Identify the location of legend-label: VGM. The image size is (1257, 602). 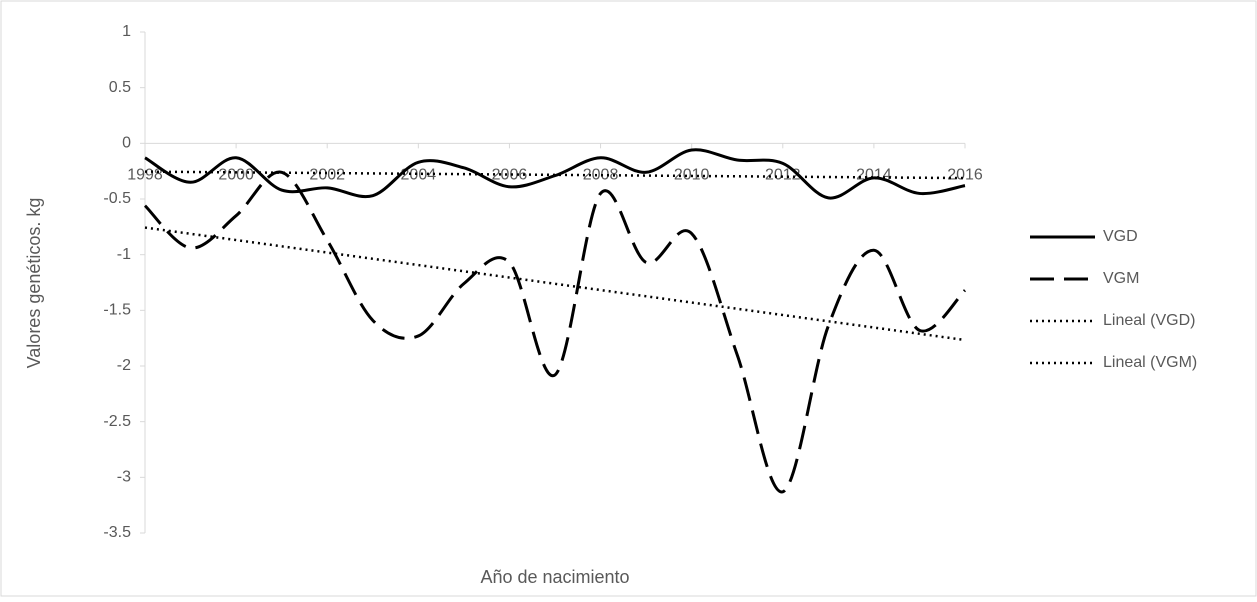
(1121, 278).